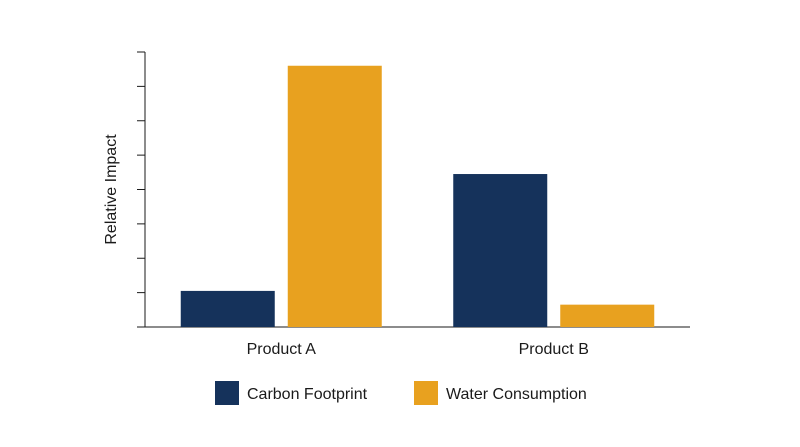 The width and height of the screenshot is (800, 447). I want to click on legend: Carbon Footprint Water Consumption, so click(401, 393).